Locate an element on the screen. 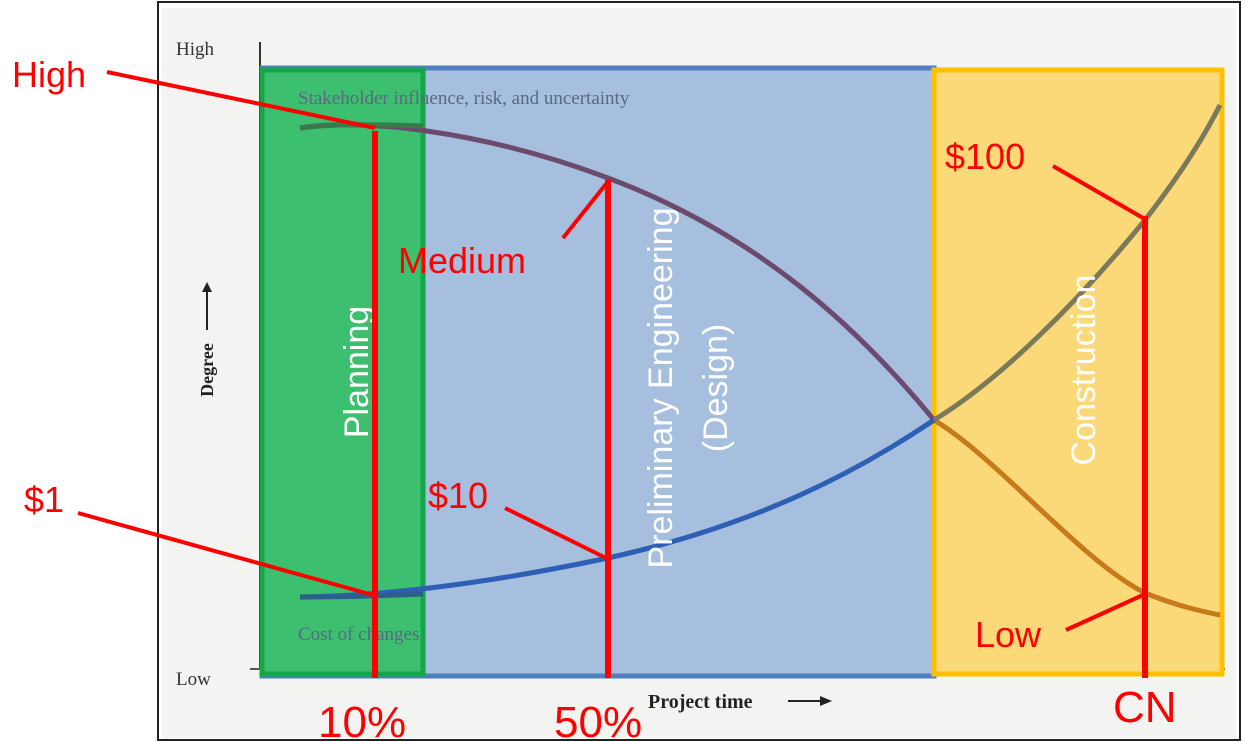  high-leader-line is located at coordinates (241, 100).